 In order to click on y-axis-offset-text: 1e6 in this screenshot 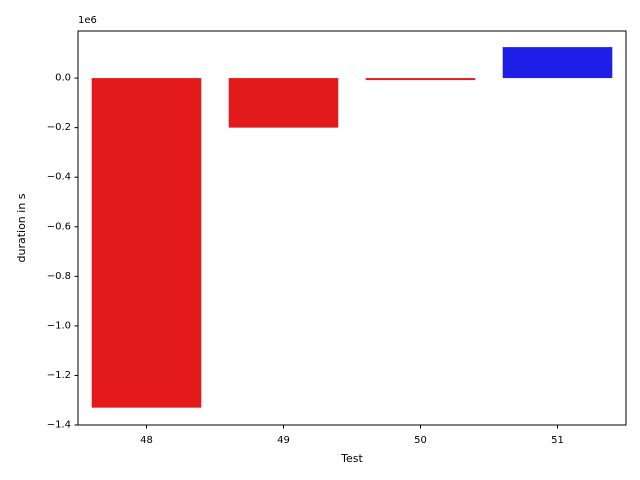, I will do `click(87, 20)`.